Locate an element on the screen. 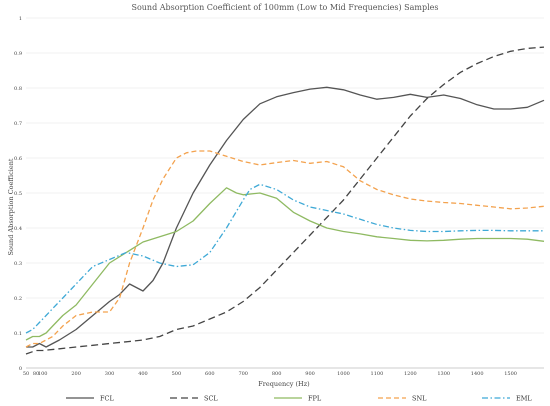 The height and width of the screenshot is (406, 550). legend: FCL SCL FPL SNL EML is located at coordinates (299, 398).